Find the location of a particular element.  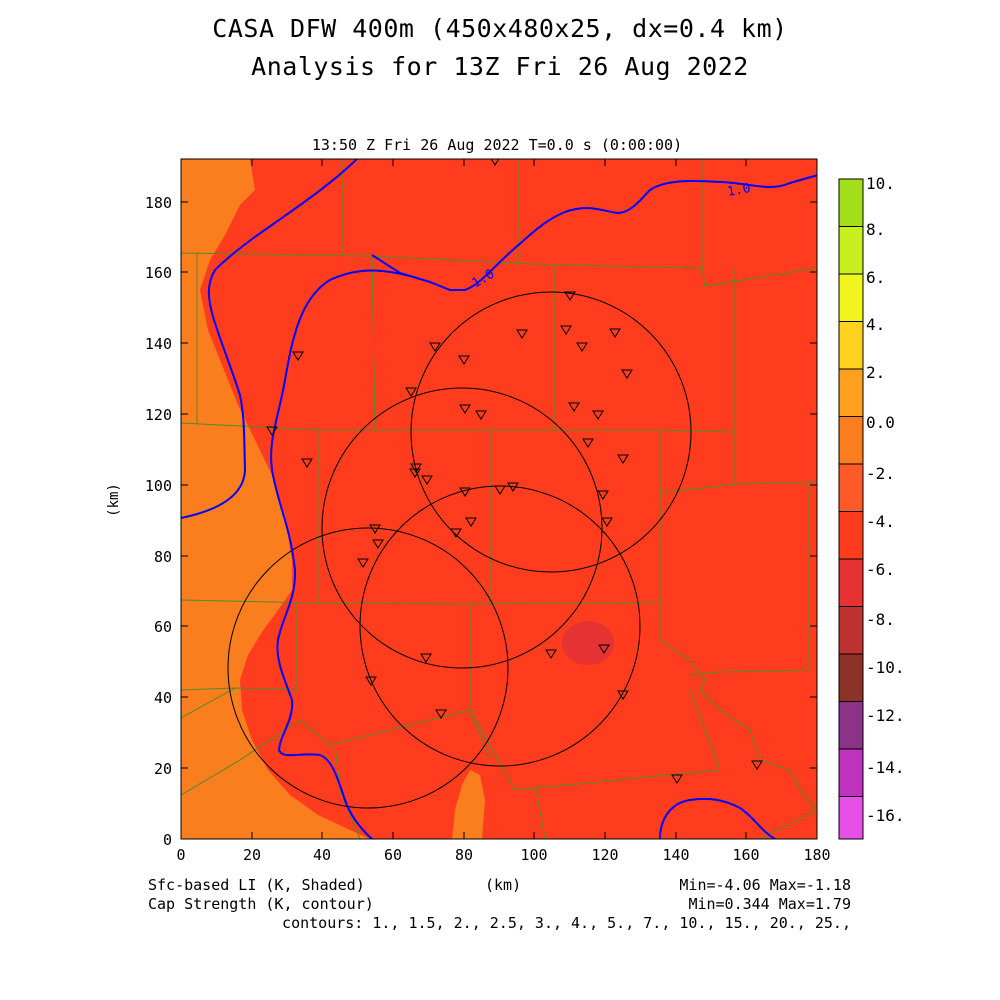

subtitle: Analysis for 13Z Fri 26 Aug 2022 is located at coordinates (500, 66).